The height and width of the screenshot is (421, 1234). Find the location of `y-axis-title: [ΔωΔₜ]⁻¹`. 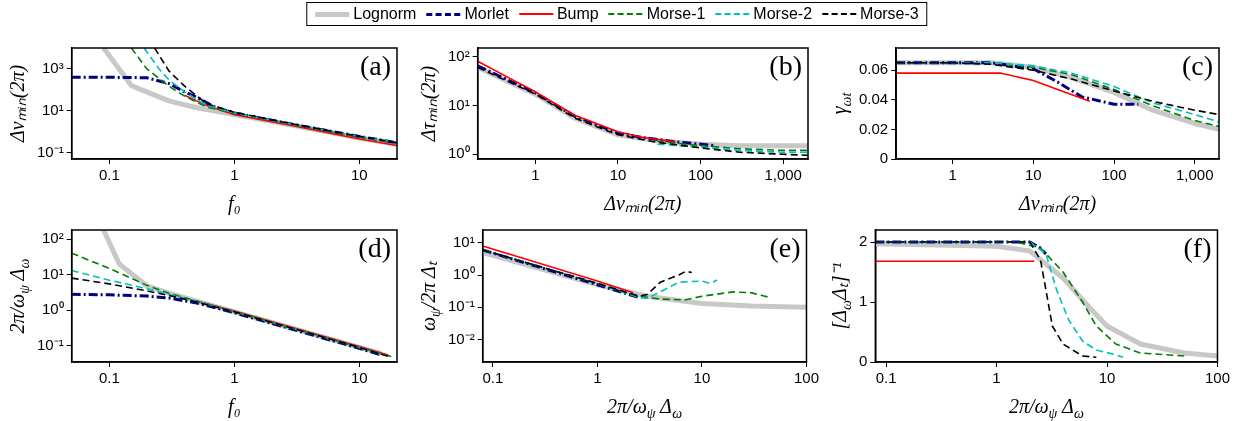

y-axis-title: [ΔωΔₜ]⁻¹ is located at coordinates (841, 296).